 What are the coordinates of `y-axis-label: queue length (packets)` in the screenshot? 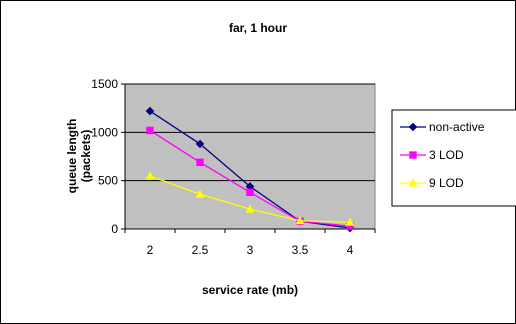 It's located at (79, 156).